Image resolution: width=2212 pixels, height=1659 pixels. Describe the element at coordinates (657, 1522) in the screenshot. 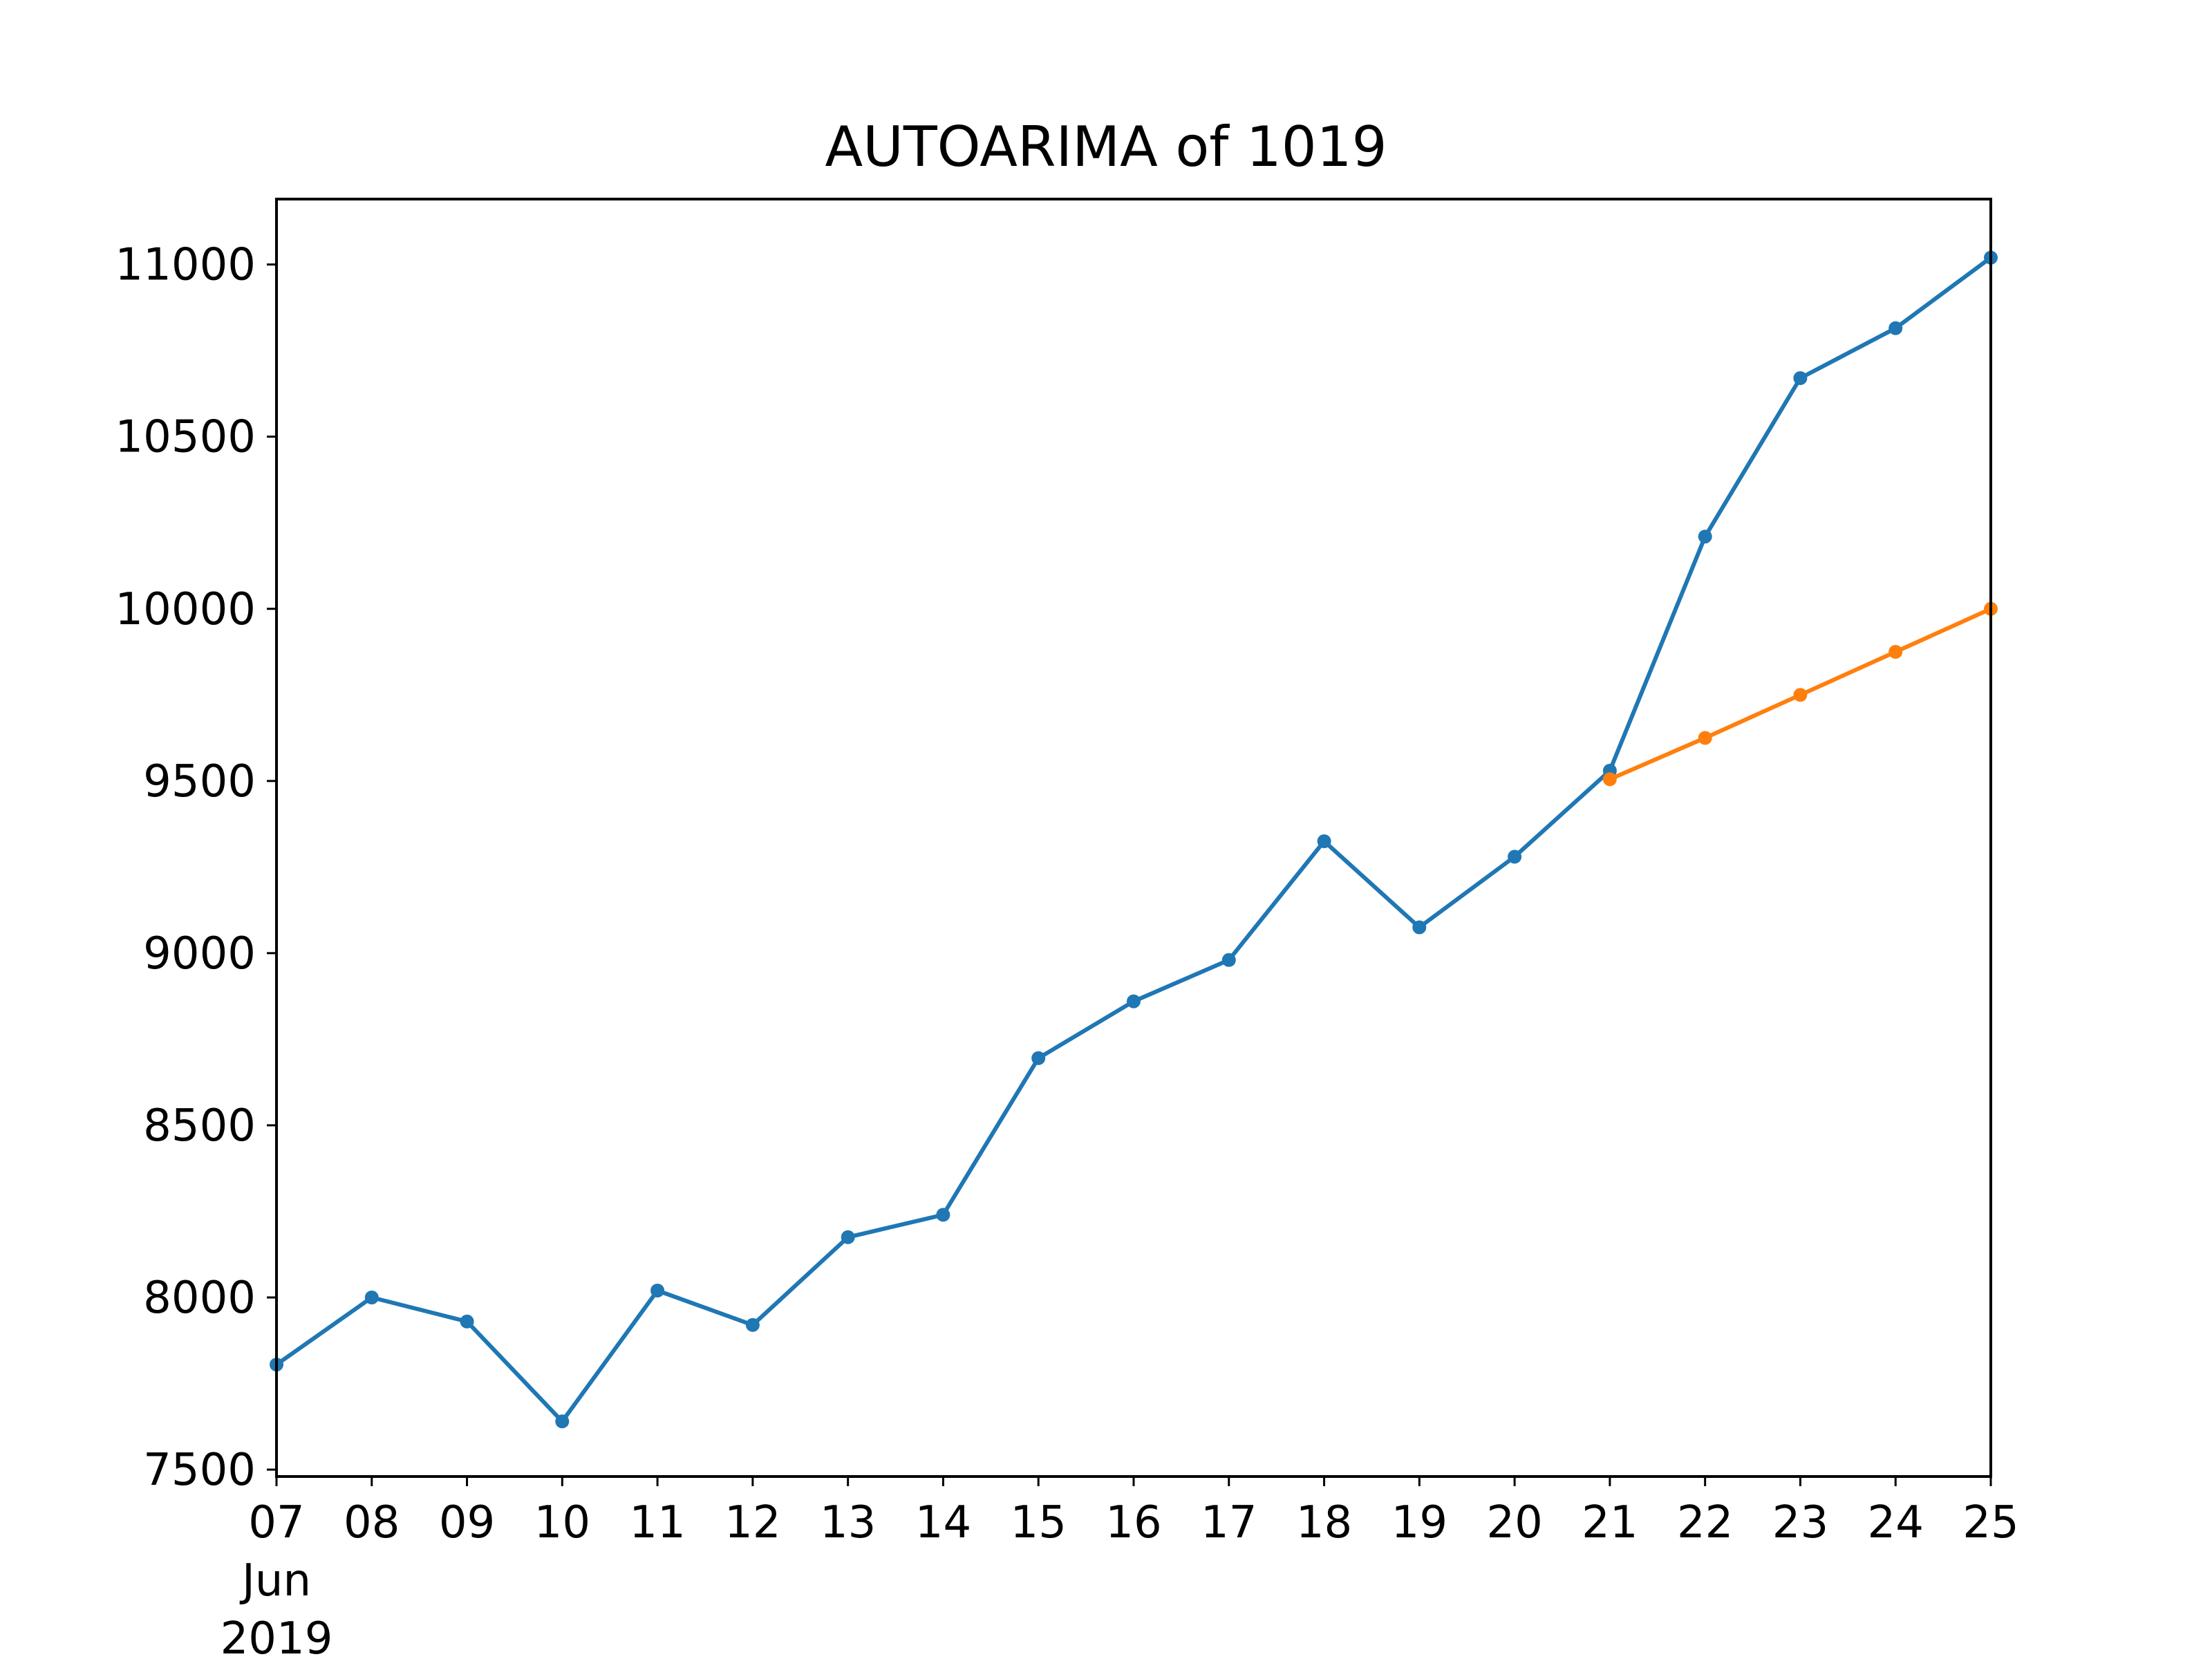

I see `x-tick-label-4: 11` at that location.